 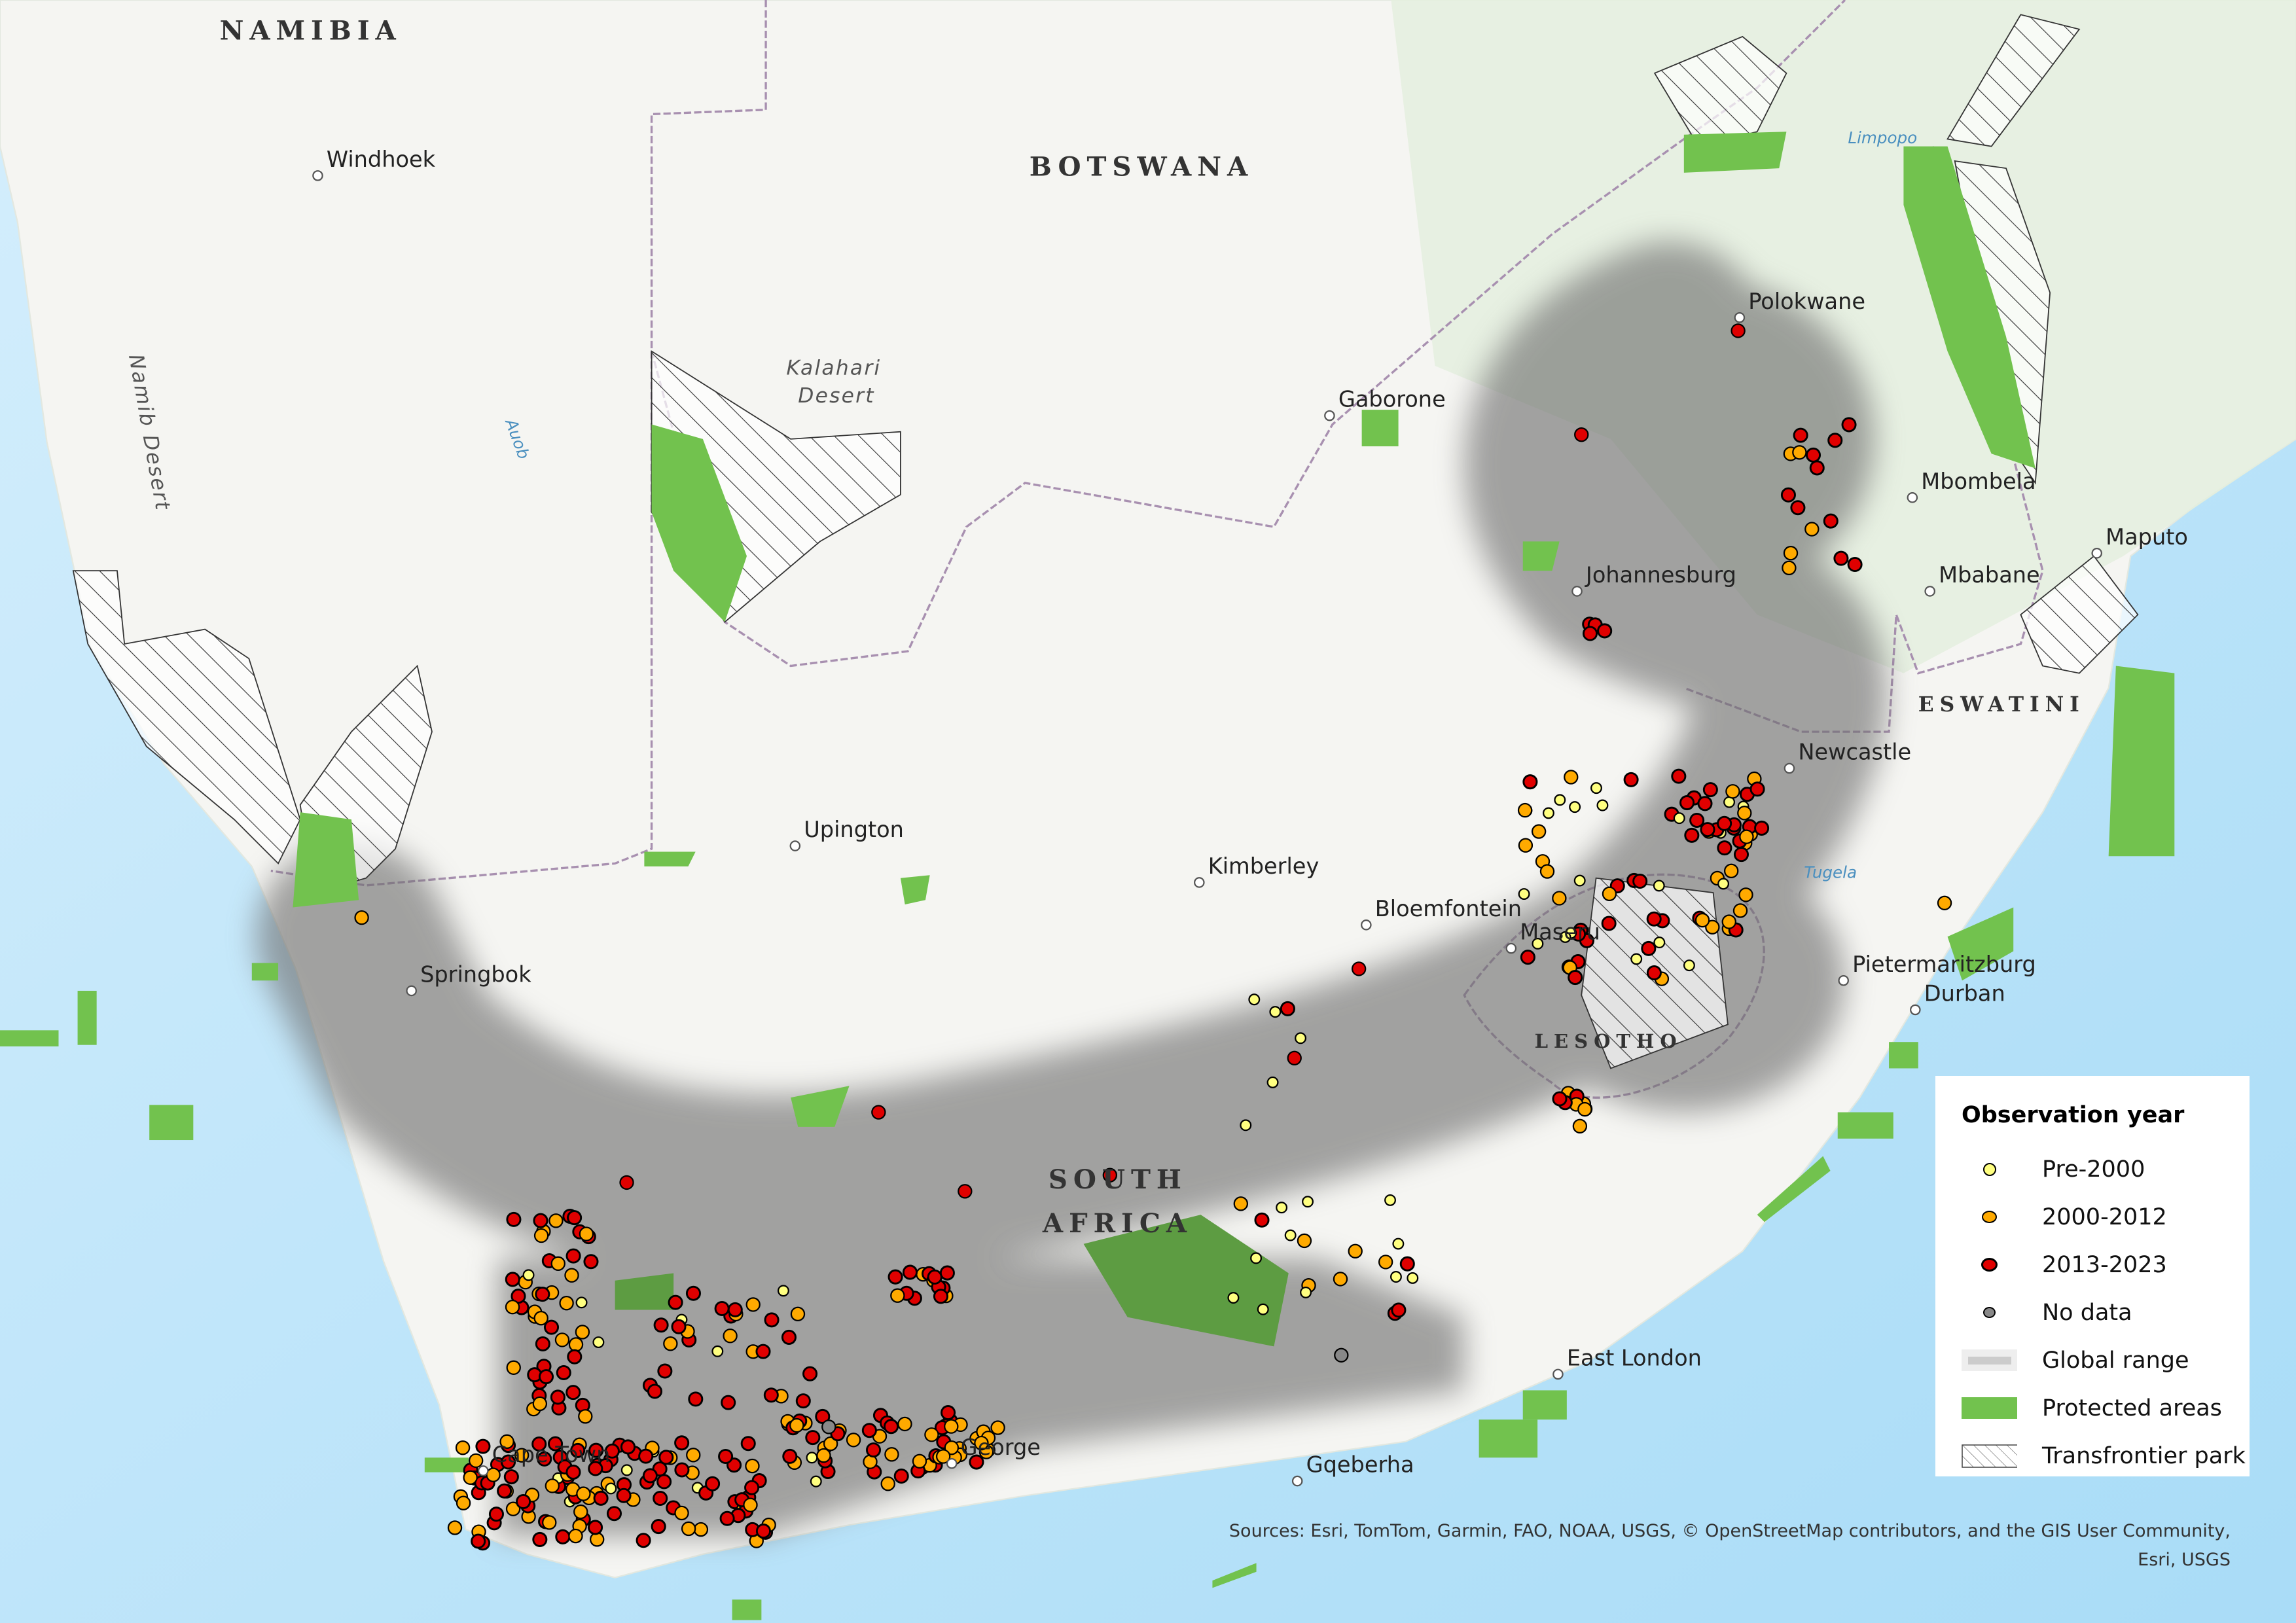 I want to click on city-label: Mbabane, so click(x=1989, y=575).